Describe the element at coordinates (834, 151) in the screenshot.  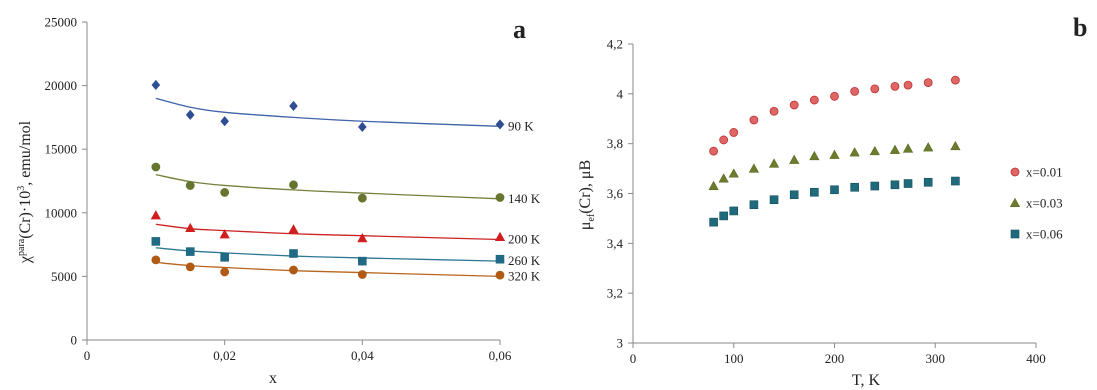
I see `panel-b-points` at that location.